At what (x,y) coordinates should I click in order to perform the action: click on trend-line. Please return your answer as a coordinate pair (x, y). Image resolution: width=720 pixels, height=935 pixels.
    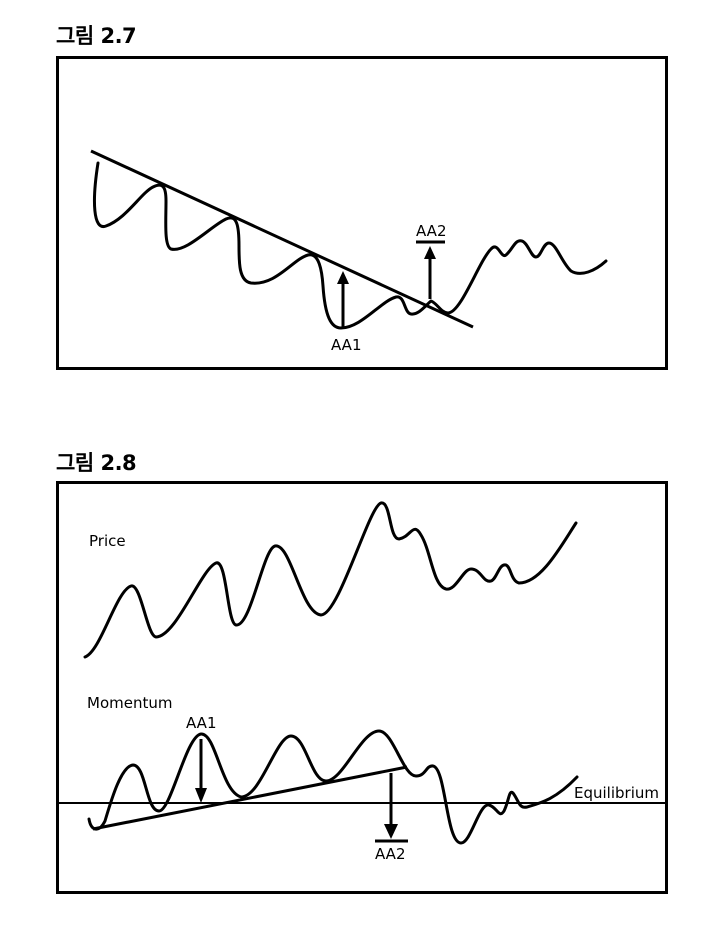
    Looking at the image, I should click on (282, 239).